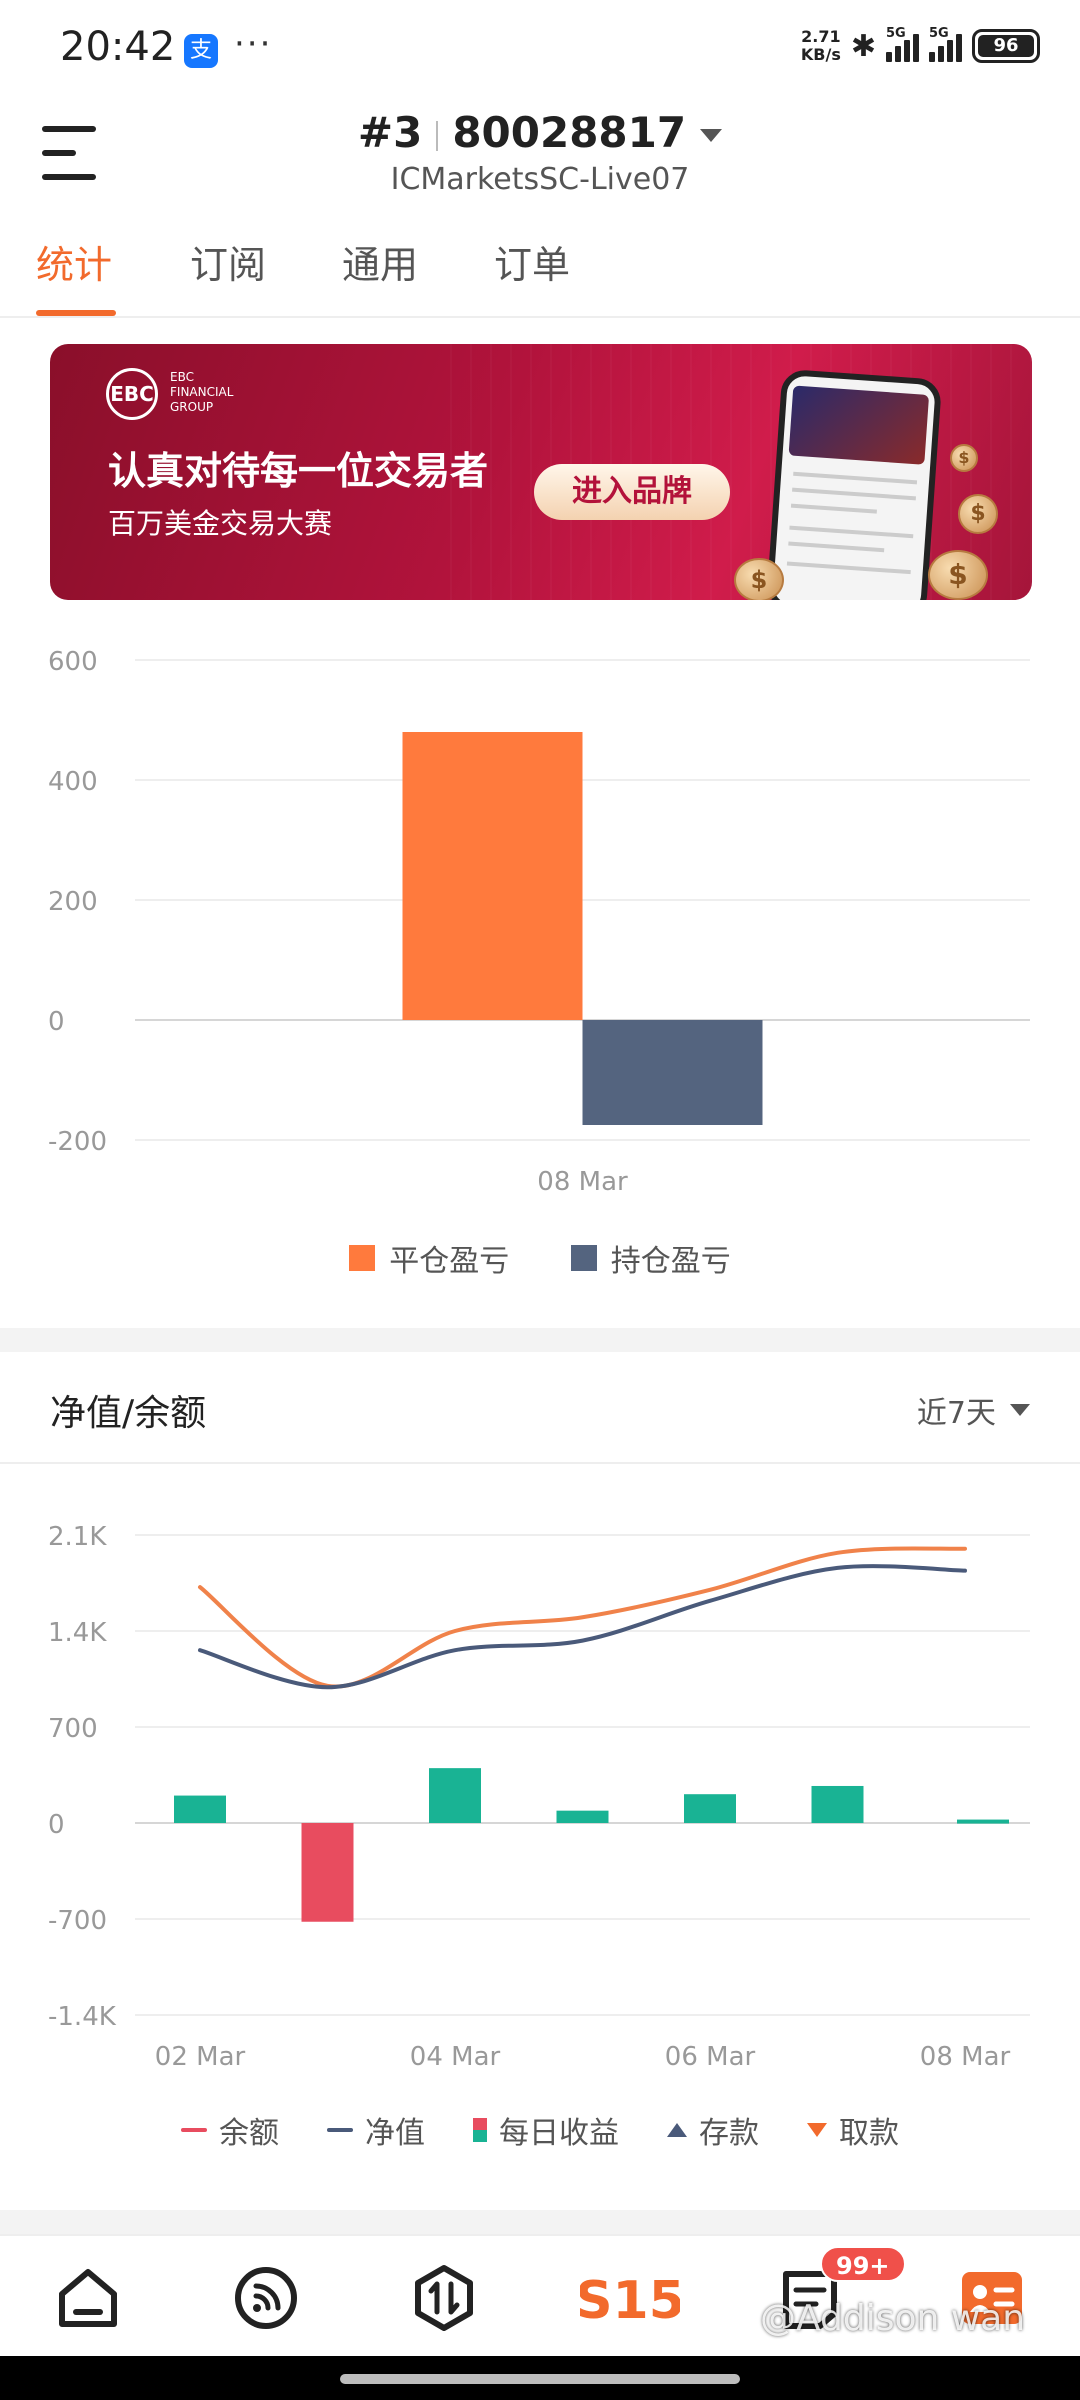 The image size is (1080, 2400). Describe the element at coordinates (540, 2295) in the screenshot. I see `bottom-navigation: S15` at that location.